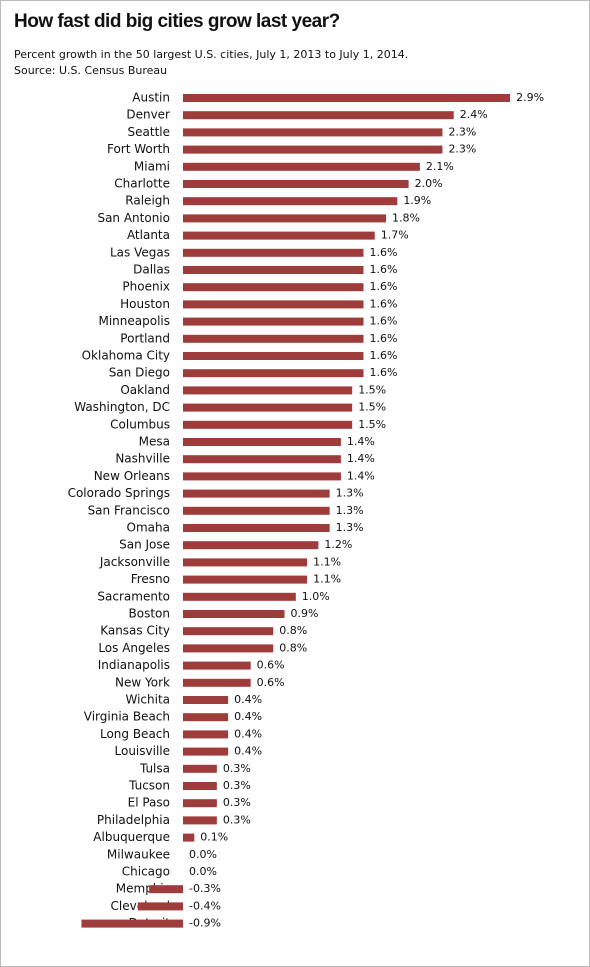 The image size is (590, 967). I want to click on category-label: Fresno, so click(150, 579).